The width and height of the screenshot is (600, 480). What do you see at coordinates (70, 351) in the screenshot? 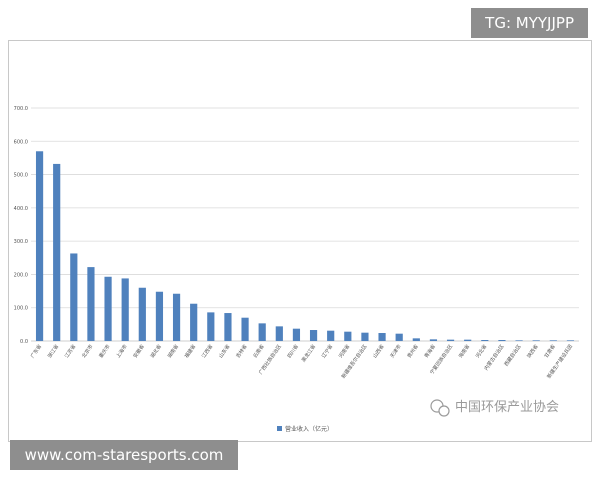
I see `x-tick-label: 江苏省` at bounding box center [70, 351].